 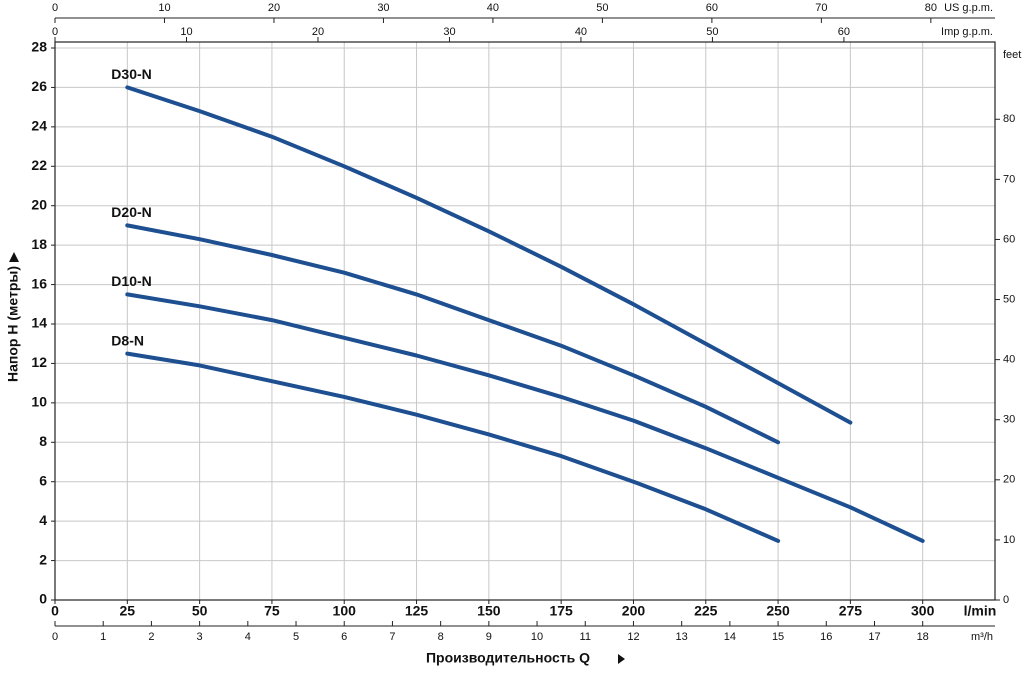 What do you see at coordinates (778, 611) in the screenshot?
I see `x-tick-label: 250` at bounding box center [778, 611].